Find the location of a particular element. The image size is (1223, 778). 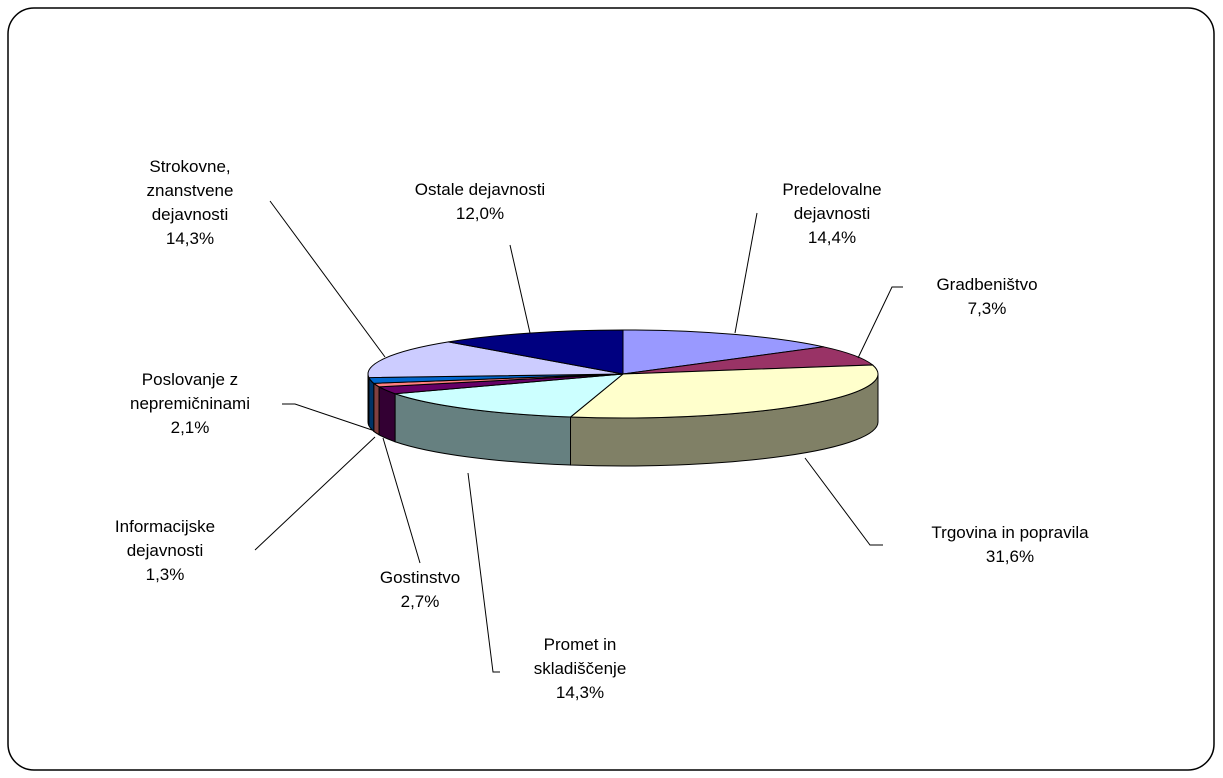

category-label: Trgovina in popravila is located at coordinates (1010, 532).